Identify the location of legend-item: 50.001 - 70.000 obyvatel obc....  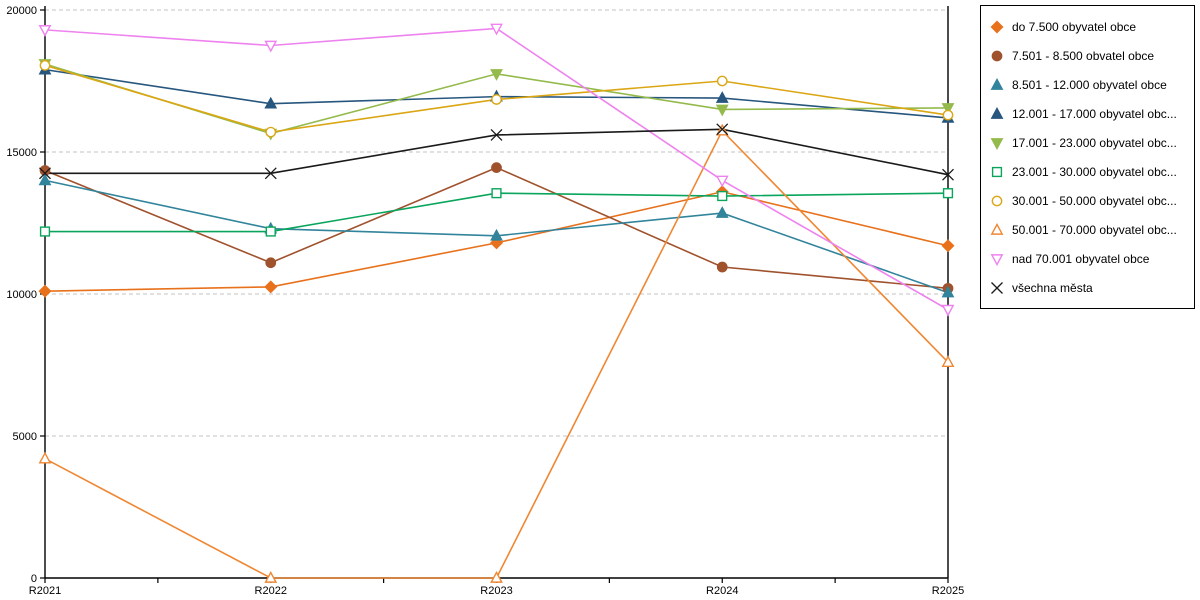
(1087, 229).